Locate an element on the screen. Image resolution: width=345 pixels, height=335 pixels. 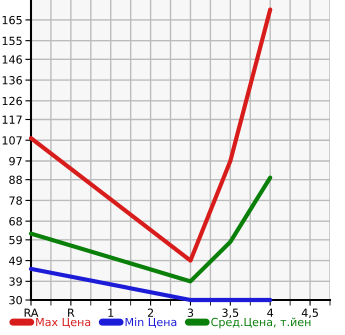
x-tick-label: 3,5 is located at coordinates (230, 313).